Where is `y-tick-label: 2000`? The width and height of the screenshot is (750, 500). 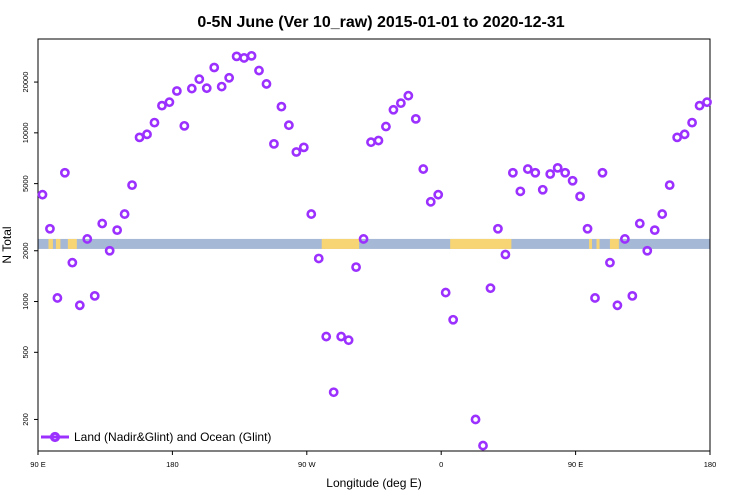
y-tick-label: 2000 is located at coordinates (25, 250).